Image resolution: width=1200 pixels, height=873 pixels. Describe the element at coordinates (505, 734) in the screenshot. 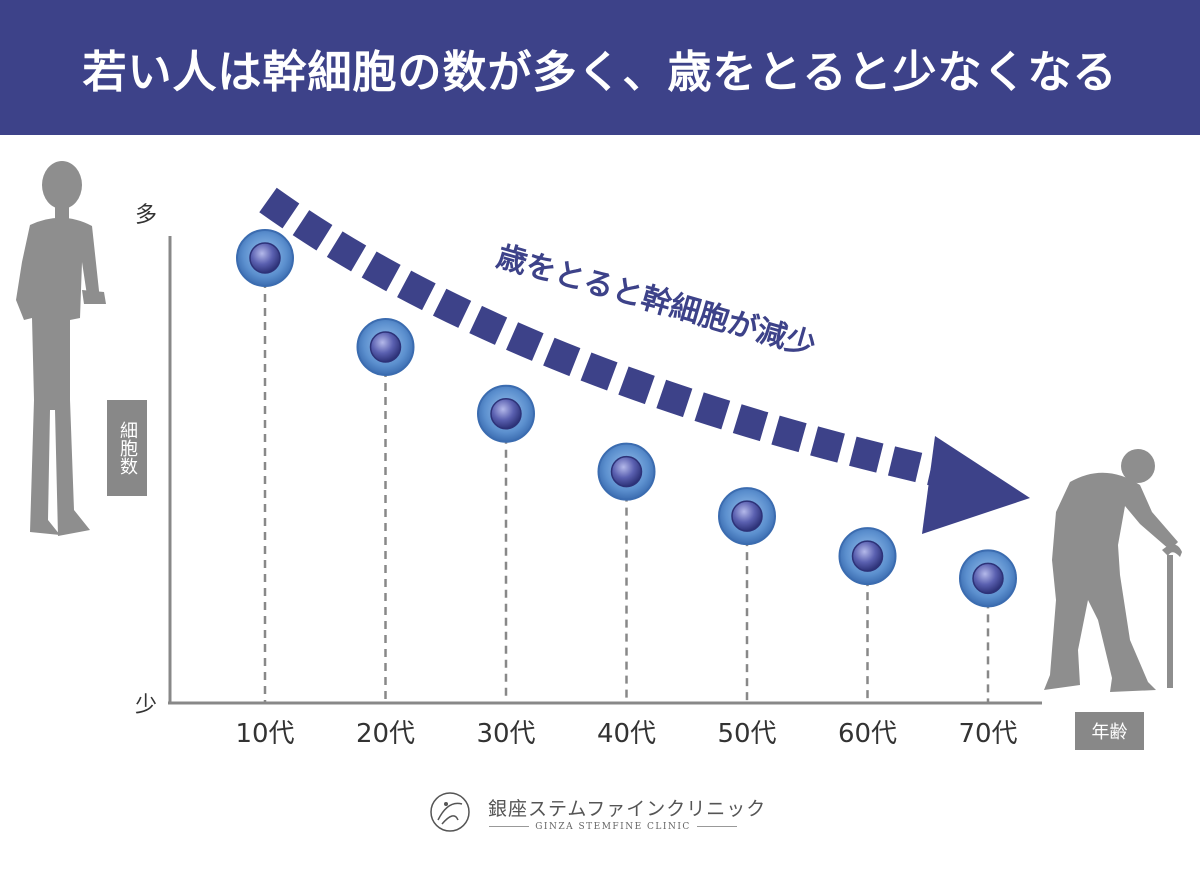

I see `x-tick-label-3: 30代` at that location.